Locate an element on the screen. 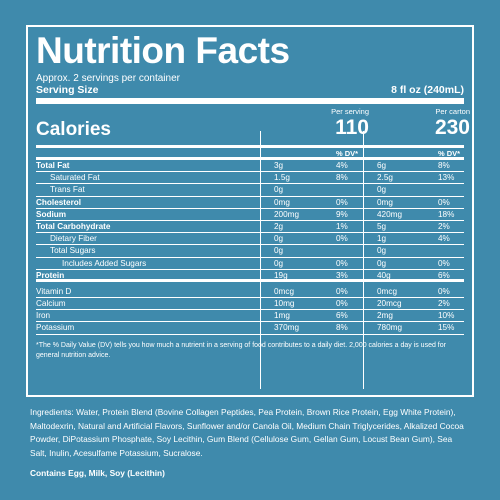 The width and height of the screenshot is (500, 500). nutrient-name: Calcium is located at coordinates (51, 304).